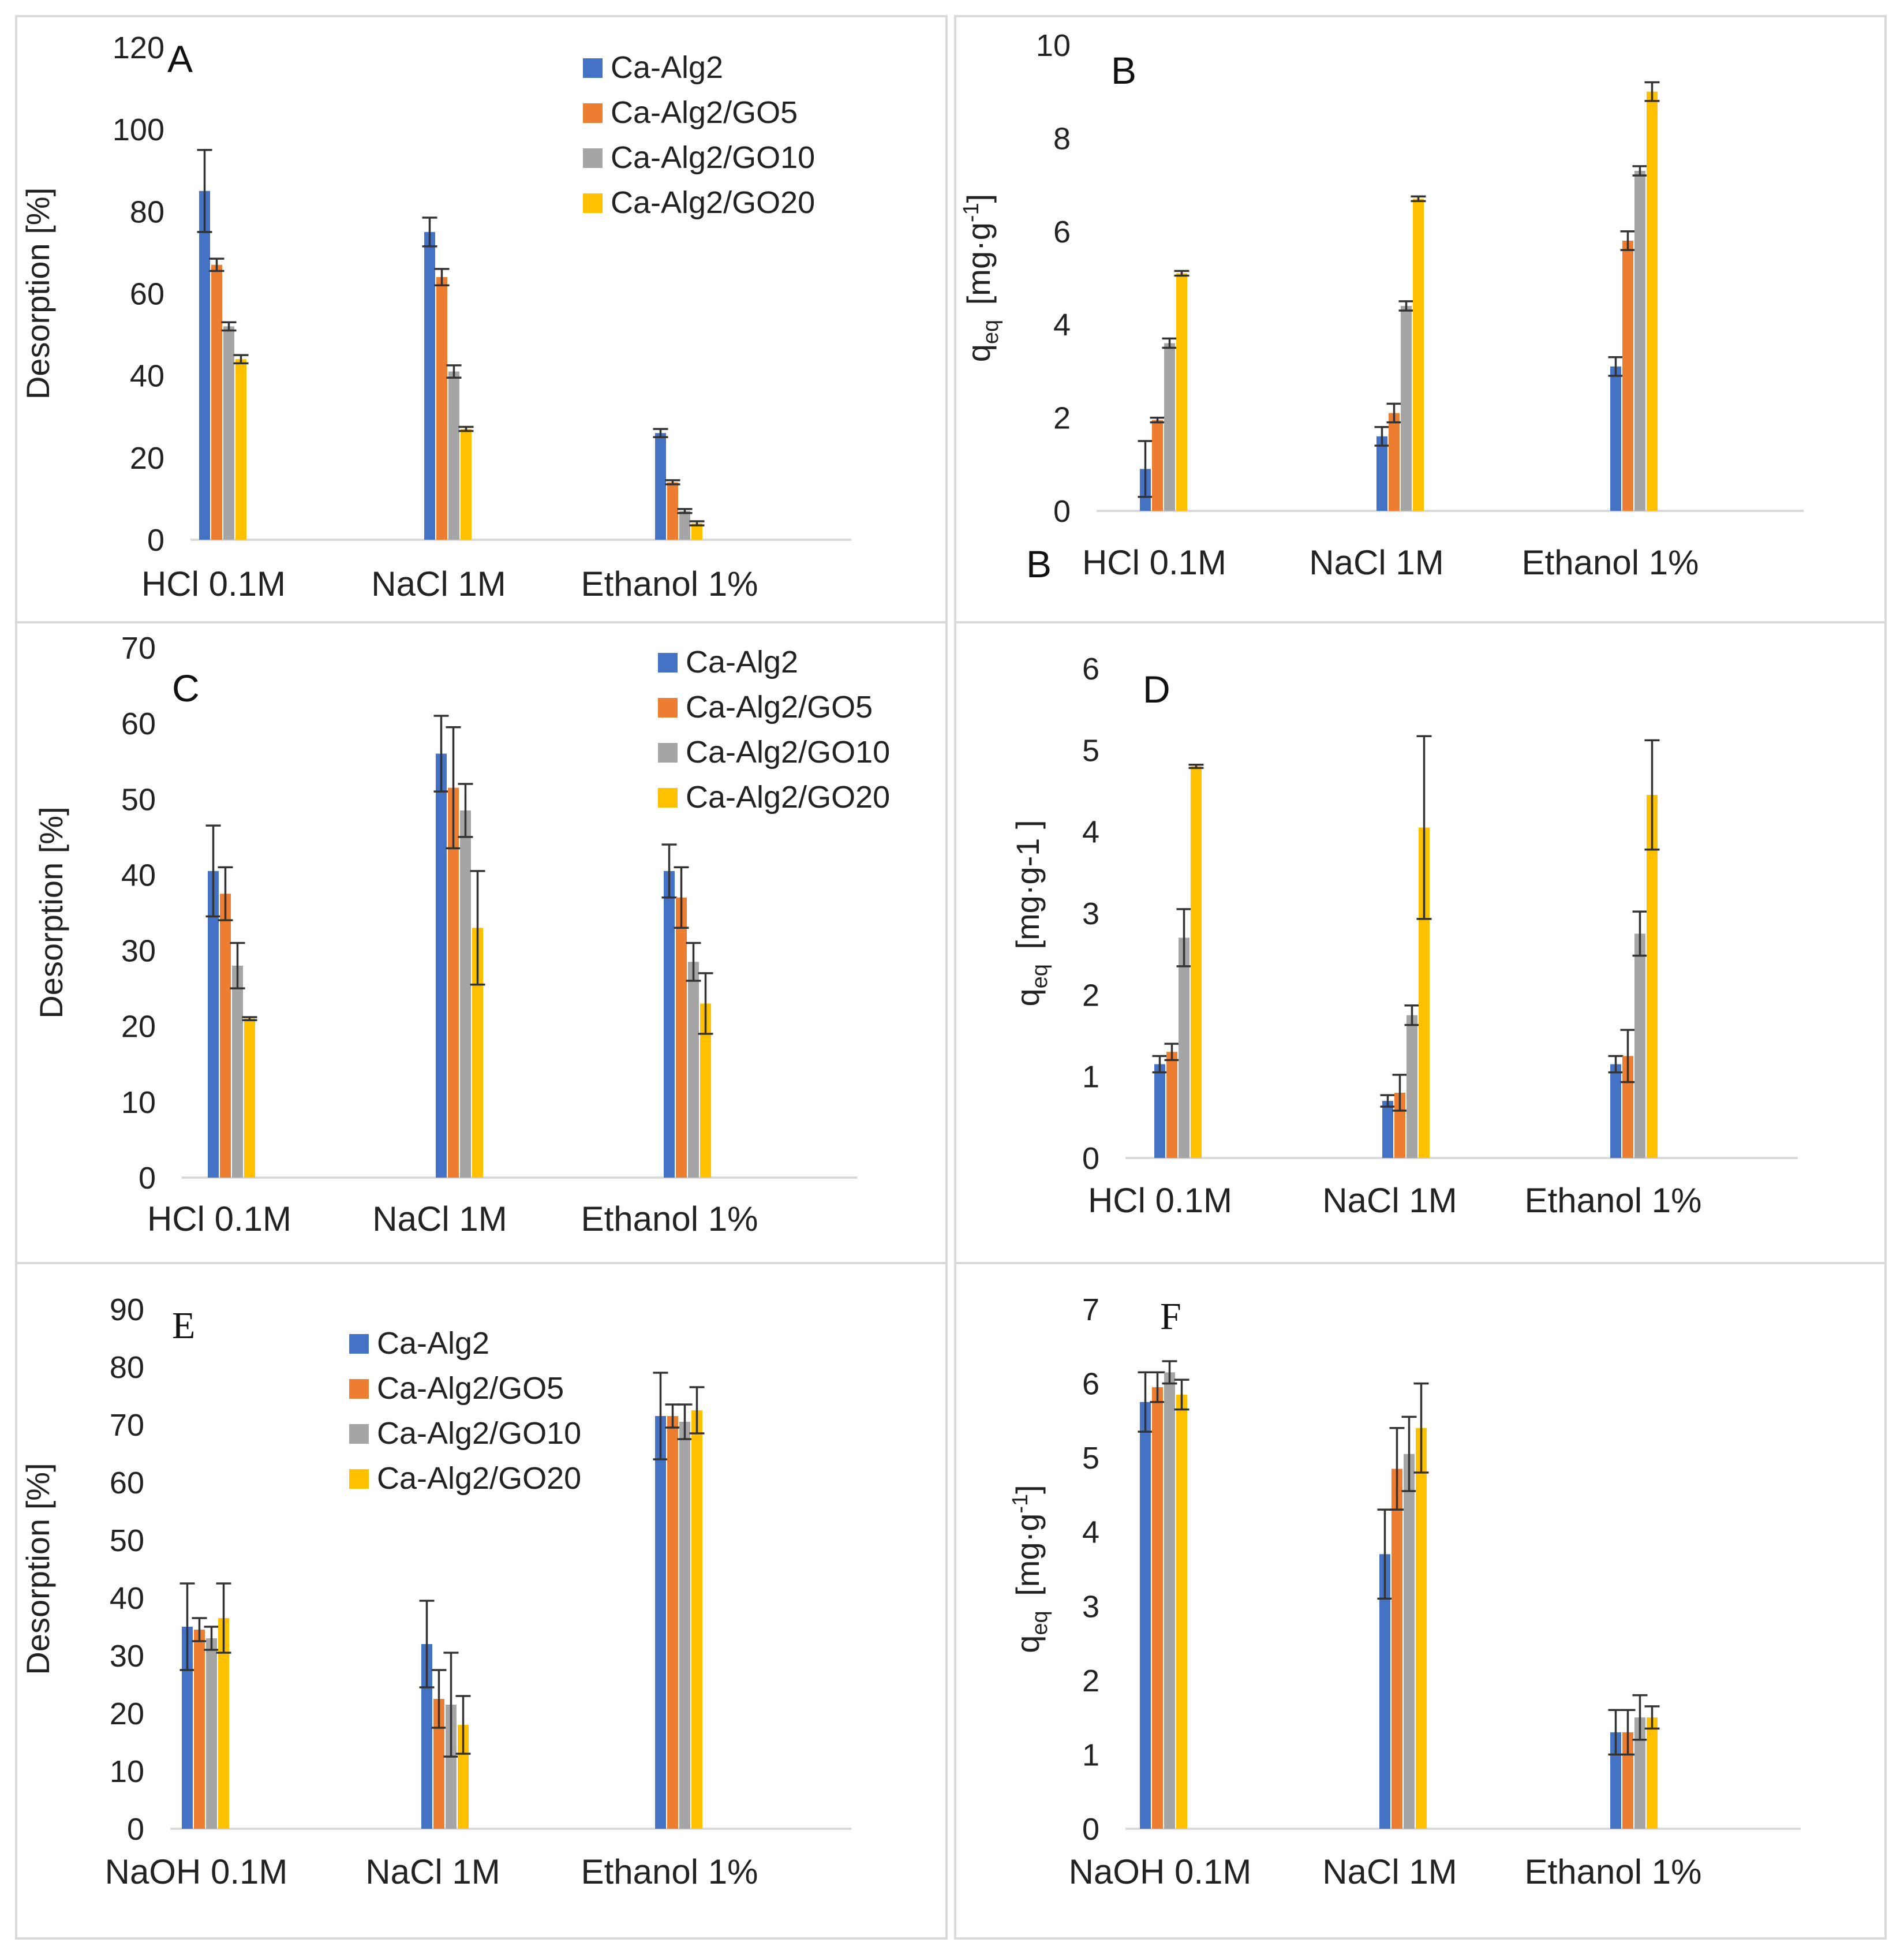  I want to click on y-tick-label: 80, so click(147, 212).